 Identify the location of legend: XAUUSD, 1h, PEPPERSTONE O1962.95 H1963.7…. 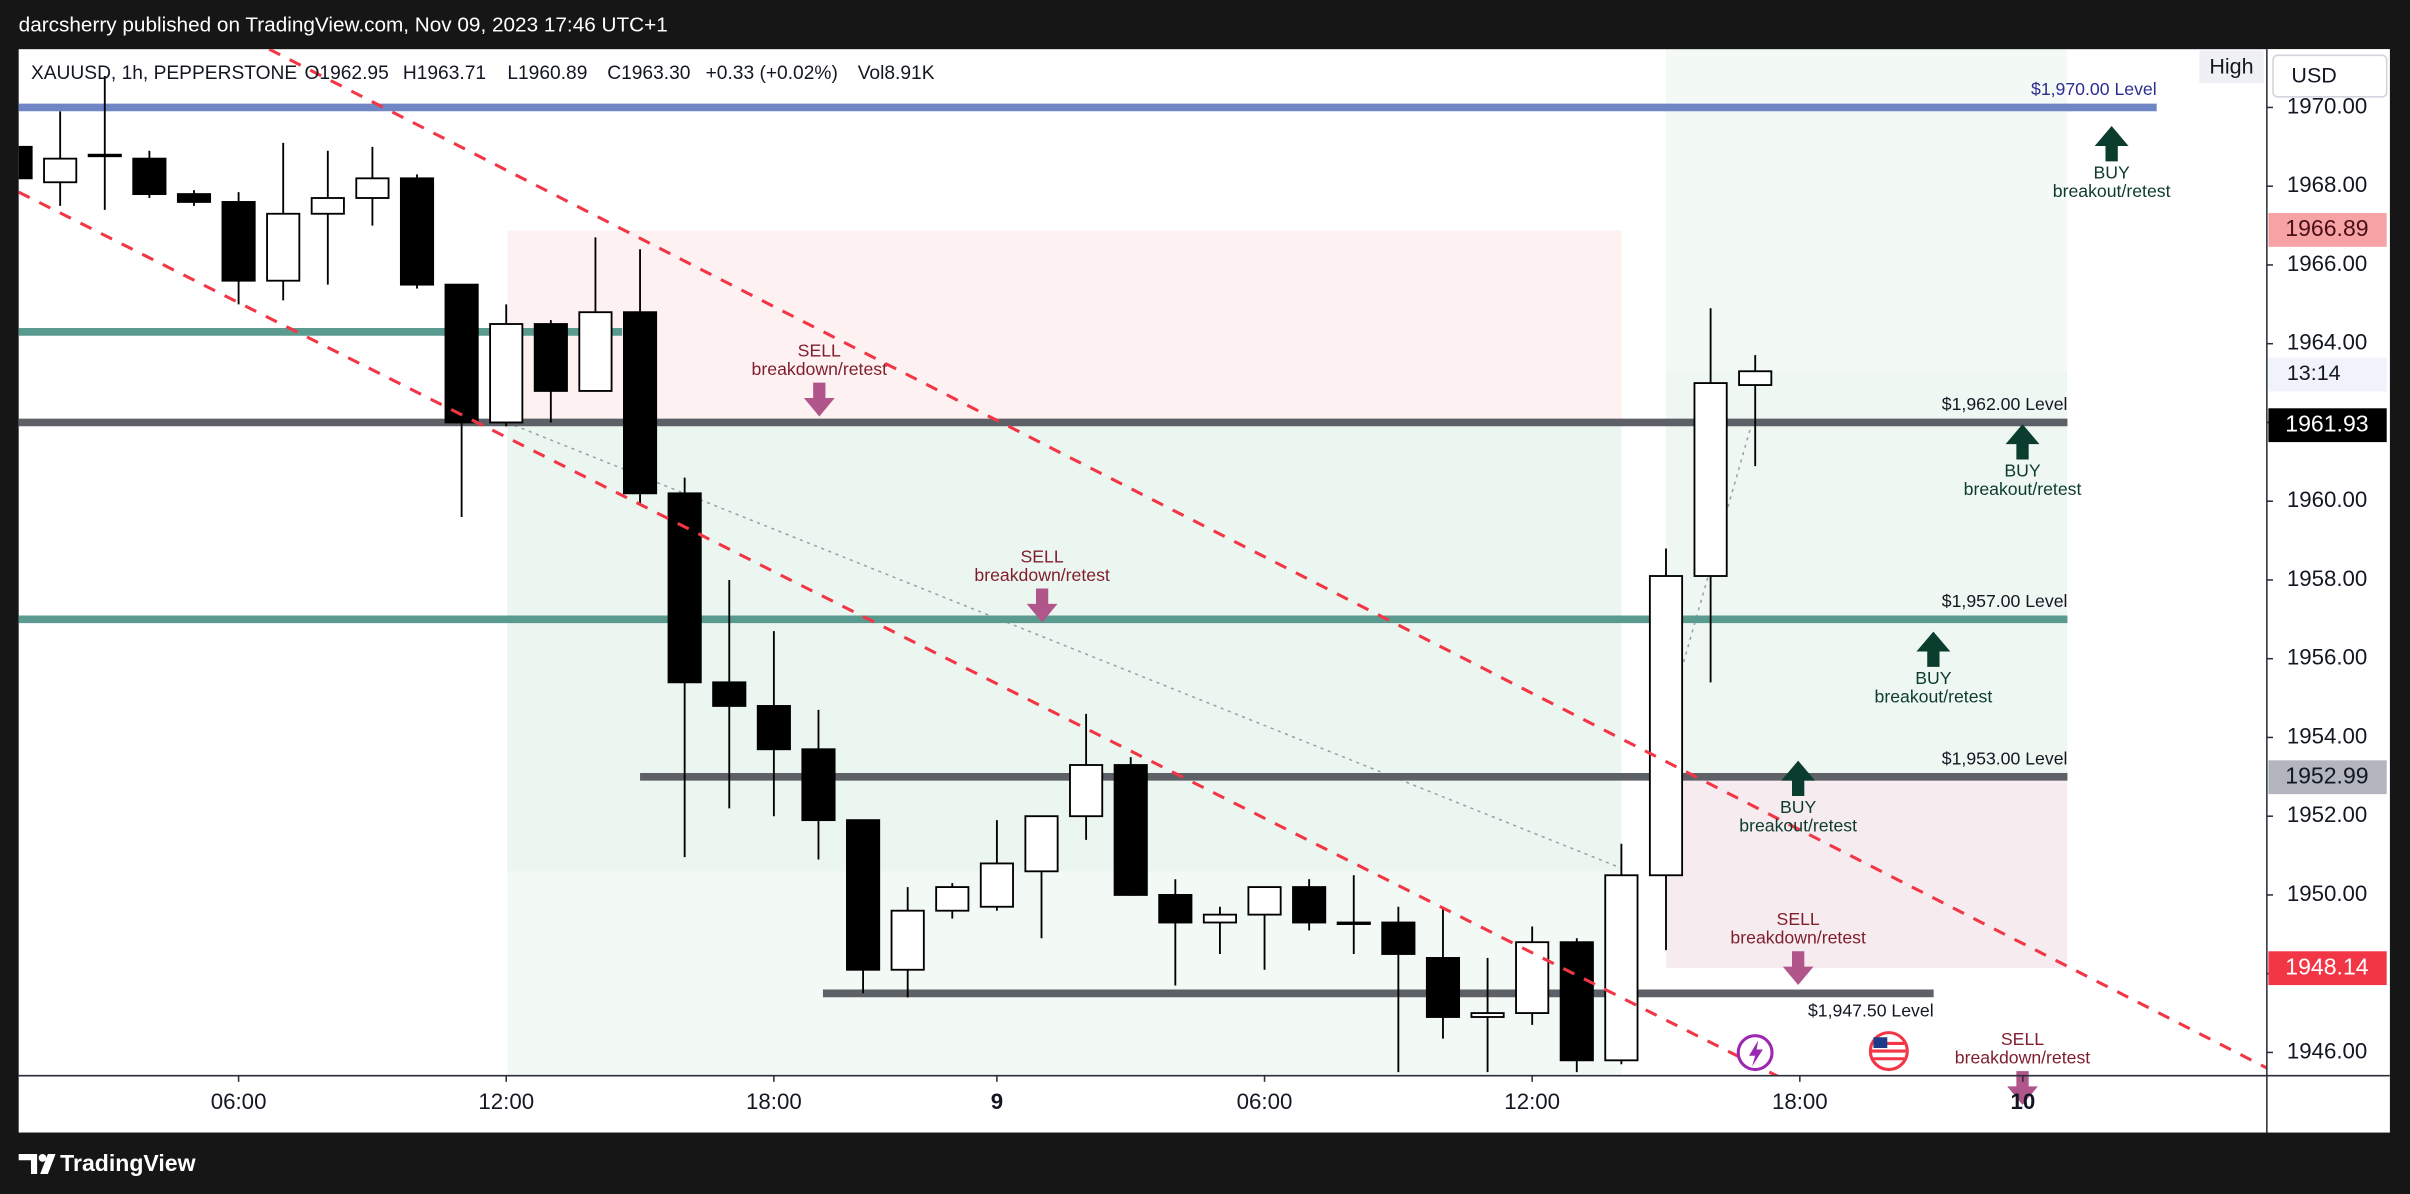
(483, 73).